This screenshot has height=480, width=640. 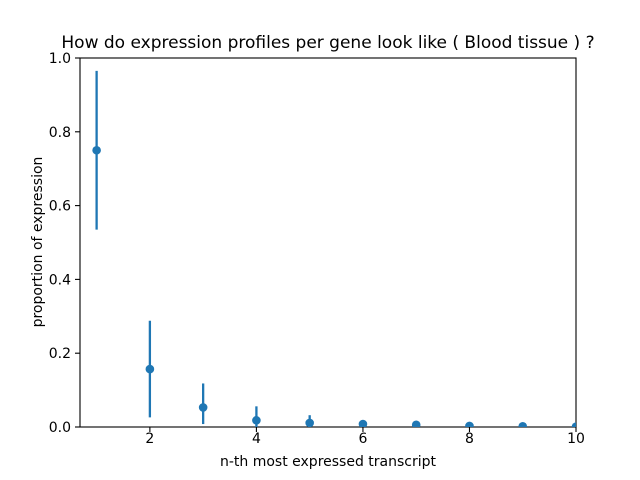 What do you see at coordinates (149, 439) in the screenshot?
I see `x-tick-label: 2` at bounding box center [149, 439].